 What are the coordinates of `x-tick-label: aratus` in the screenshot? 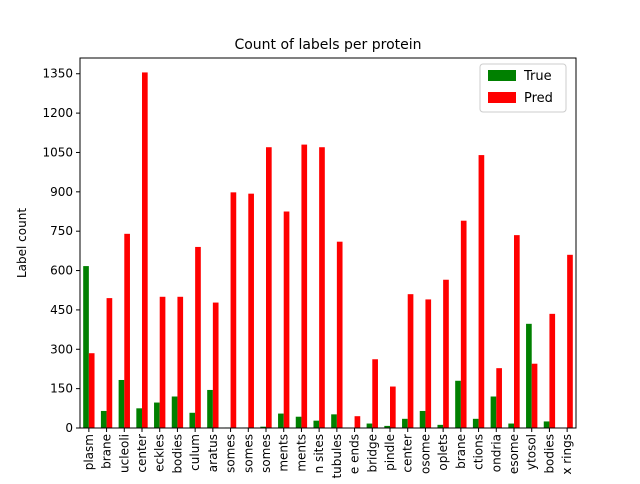 It's located at (213, 453).